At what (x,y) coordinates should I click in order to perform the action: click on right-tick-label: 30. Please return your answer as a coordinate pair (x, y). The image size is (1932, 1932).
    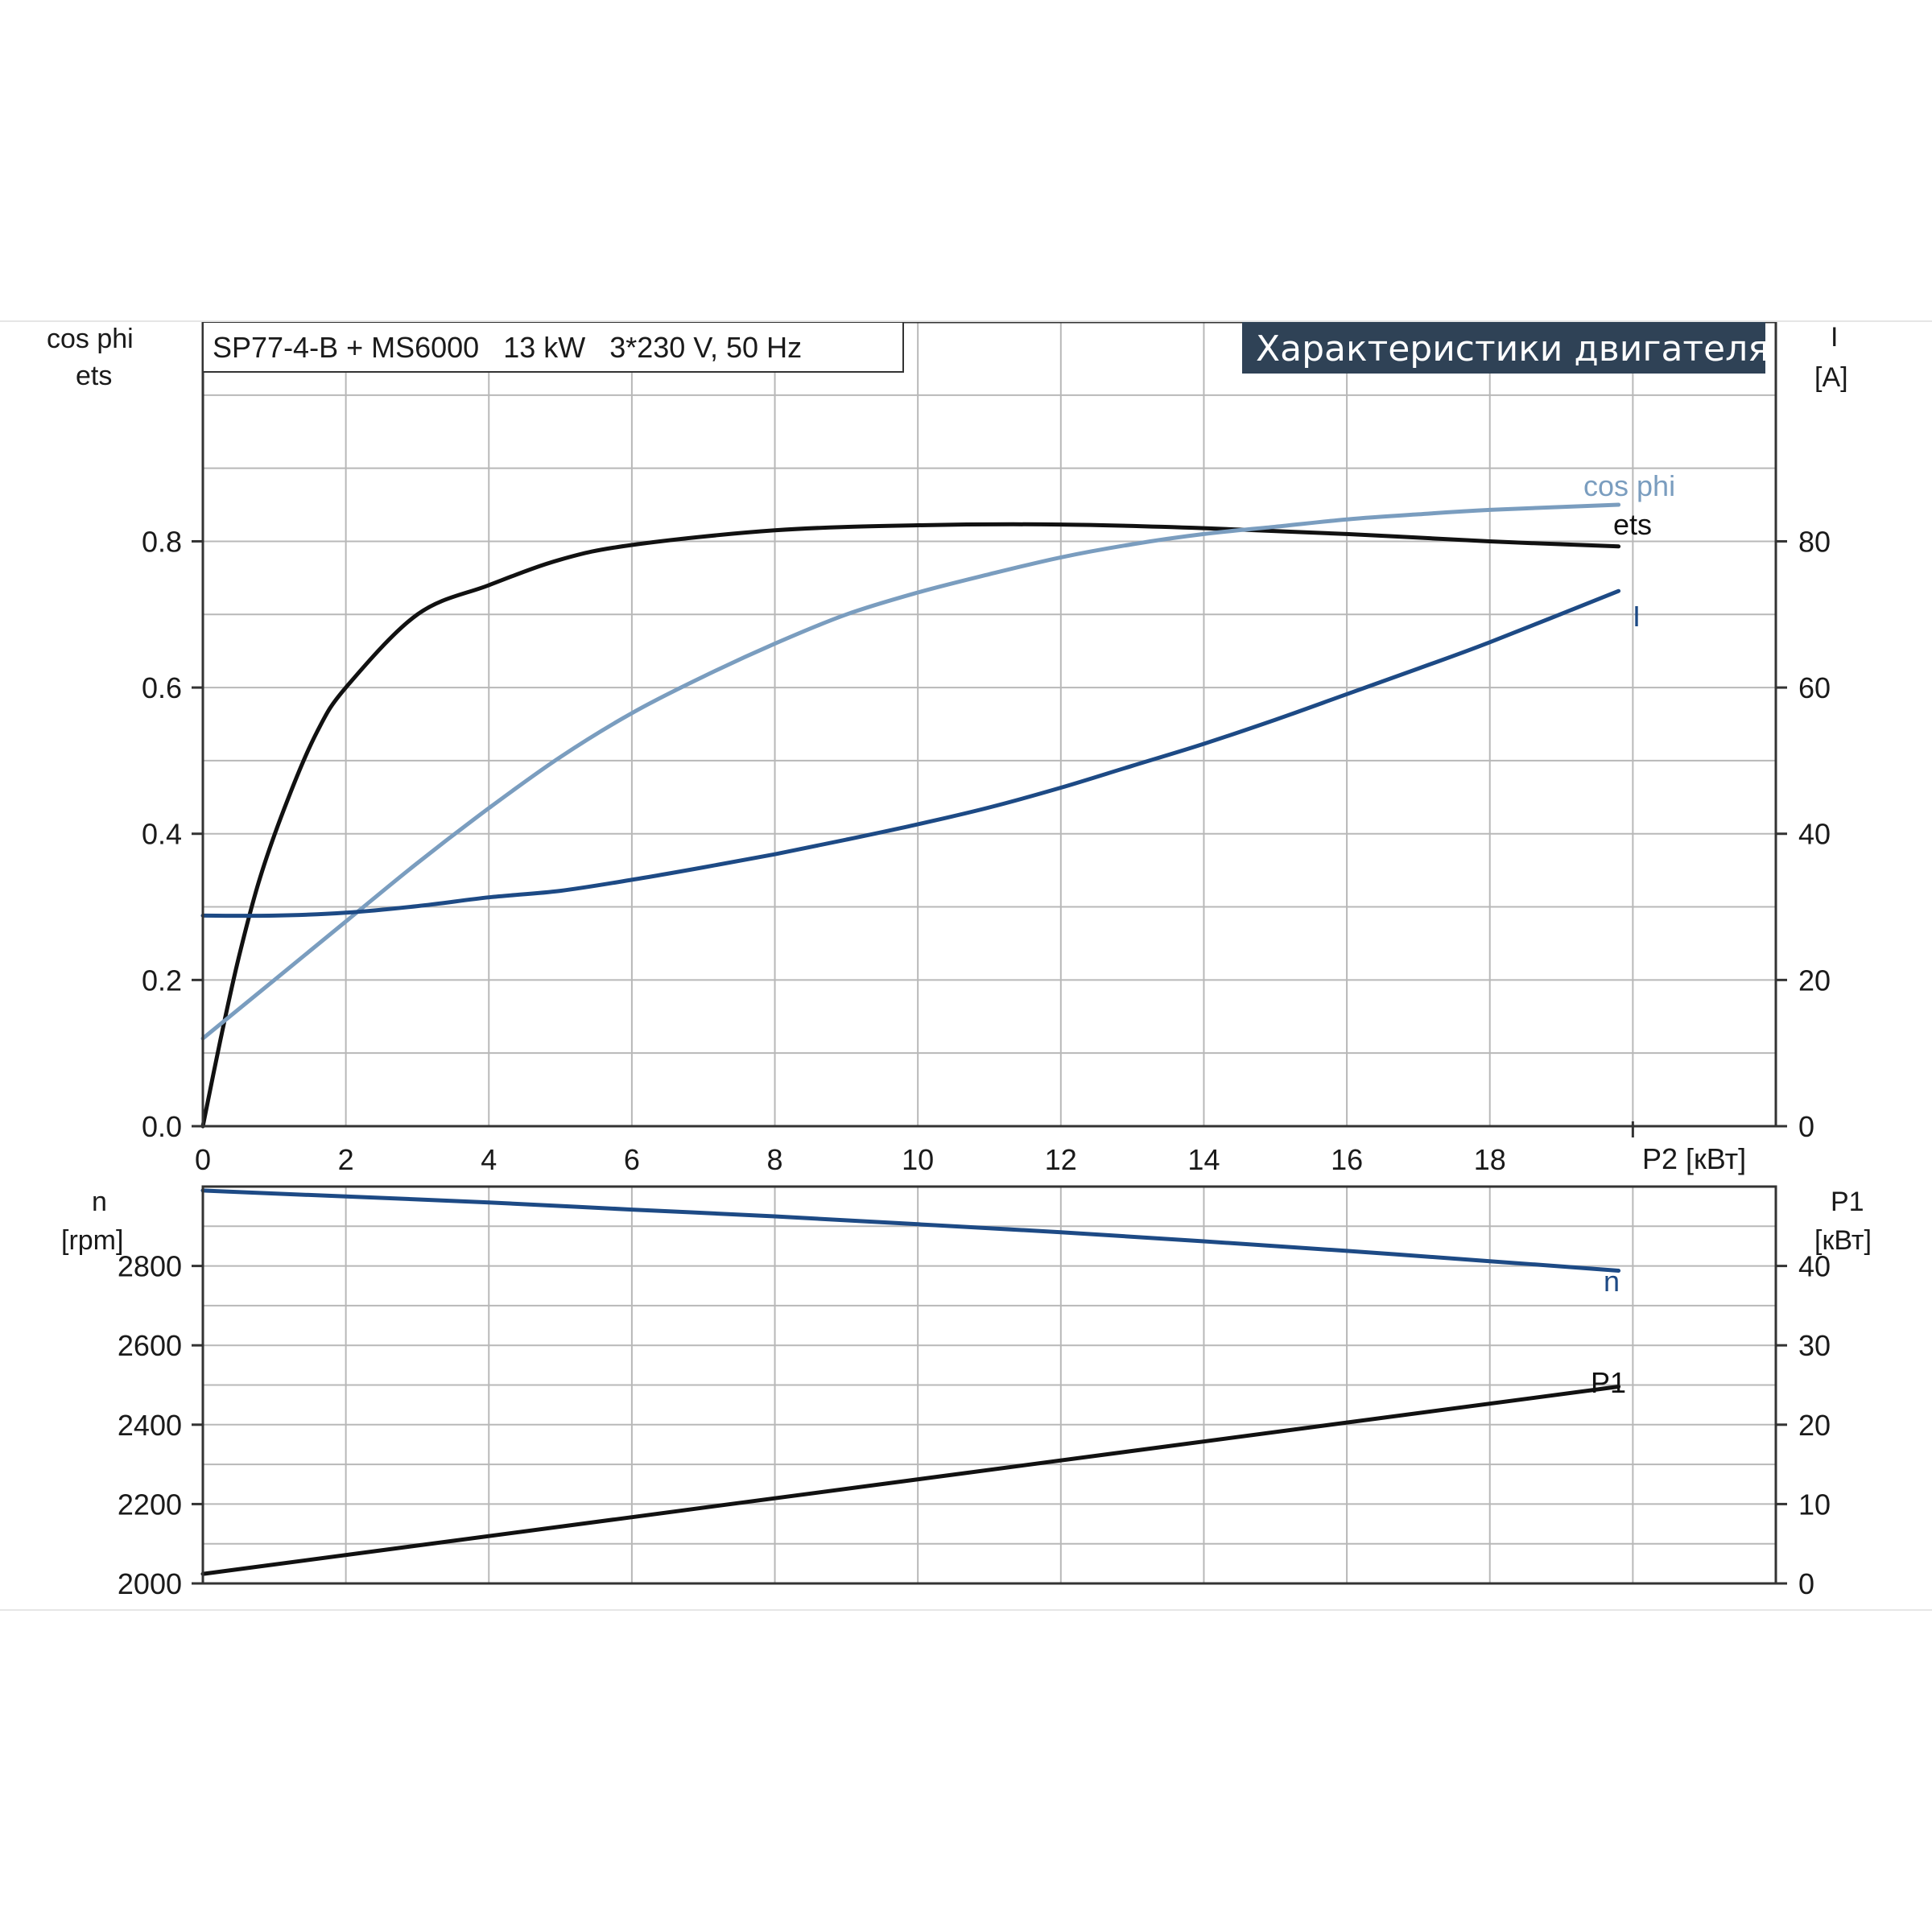
    Looking at the image, I should click on (1814, 1345).